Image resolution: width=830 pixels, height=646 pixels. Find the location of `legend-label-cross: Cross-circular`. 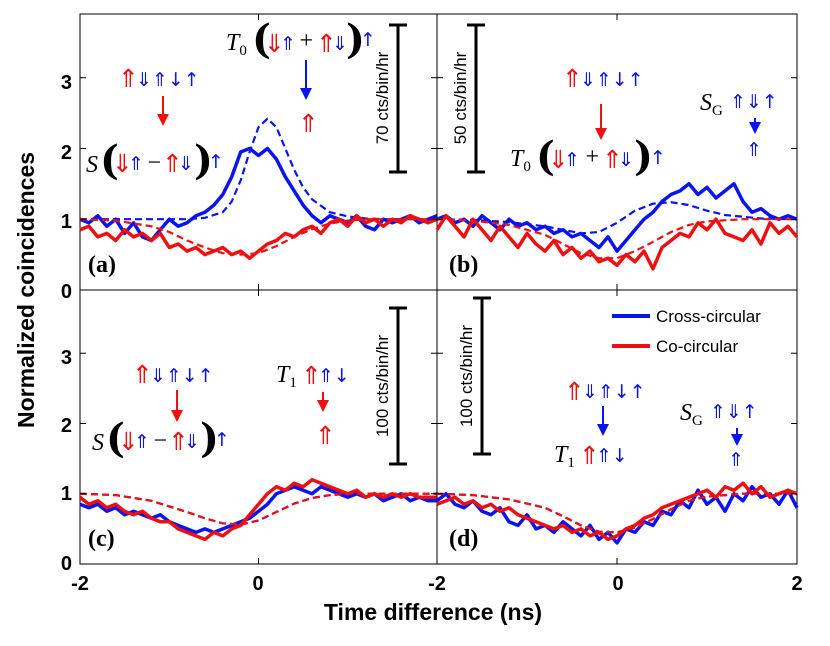

legend-label-cross: Cross-circular is located at coordinates (708, 316).